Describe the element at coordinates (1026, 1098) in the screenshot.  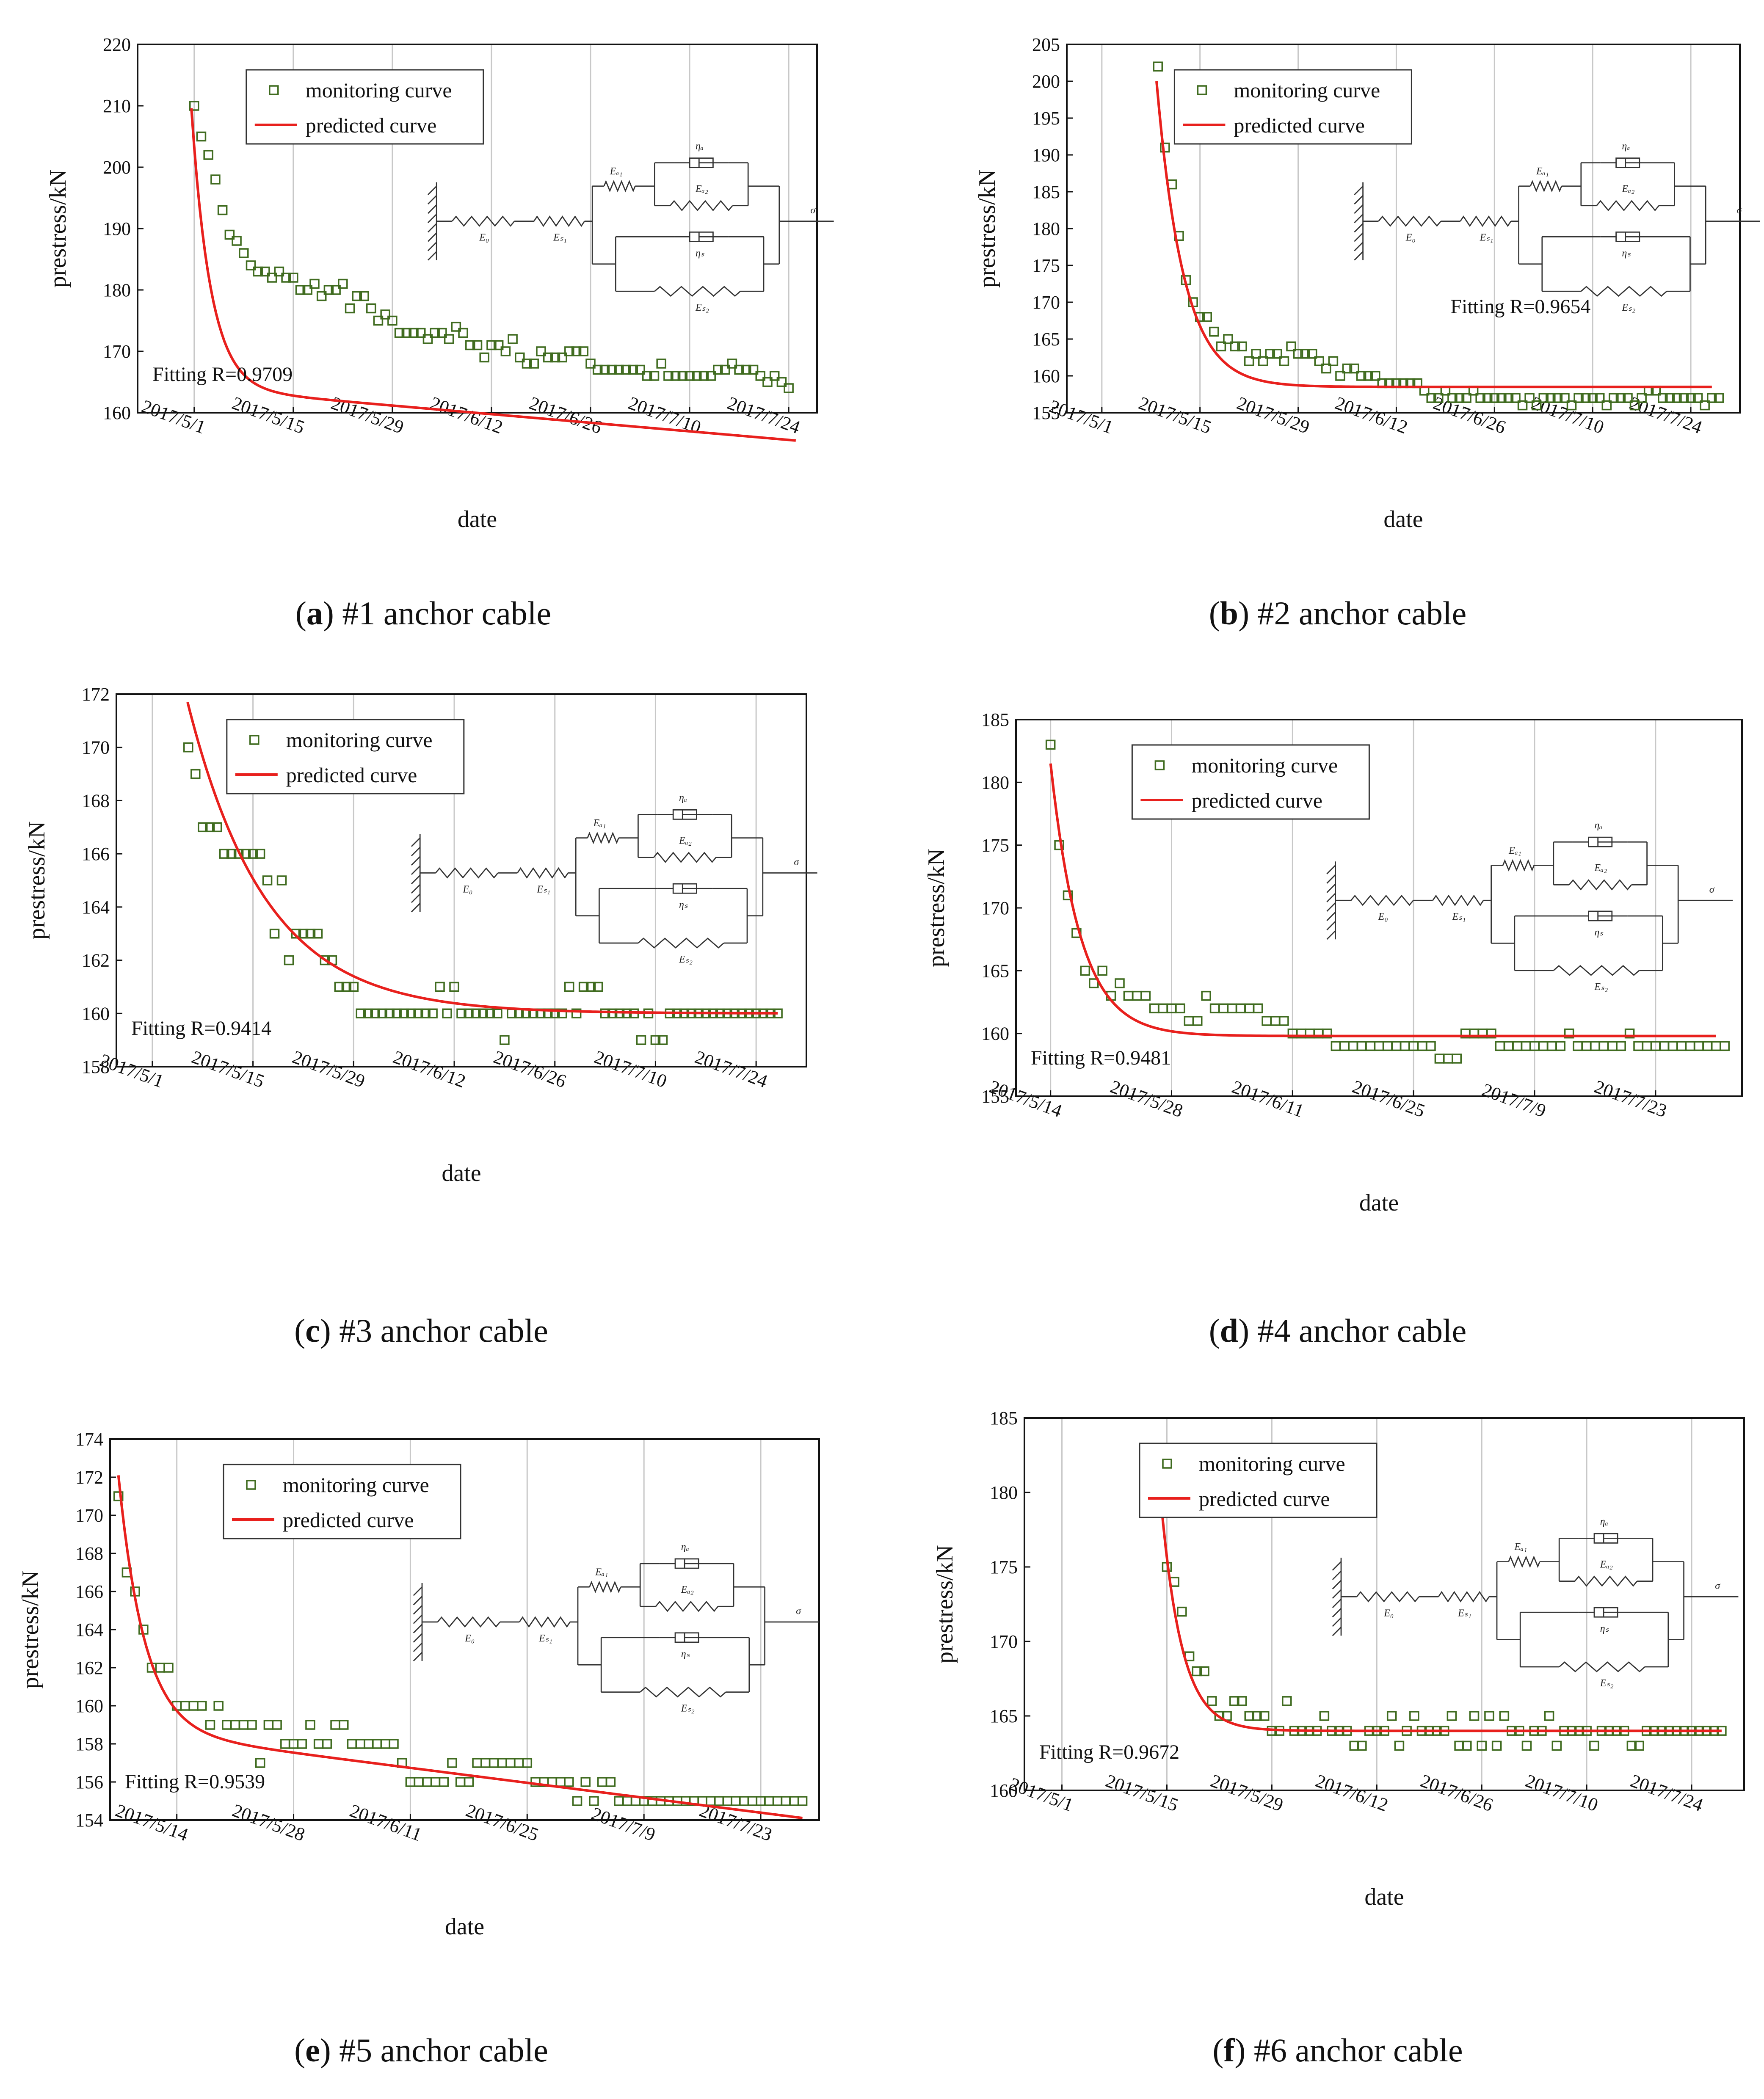
I see `x-tick-label: 2017/5/14` at that location.